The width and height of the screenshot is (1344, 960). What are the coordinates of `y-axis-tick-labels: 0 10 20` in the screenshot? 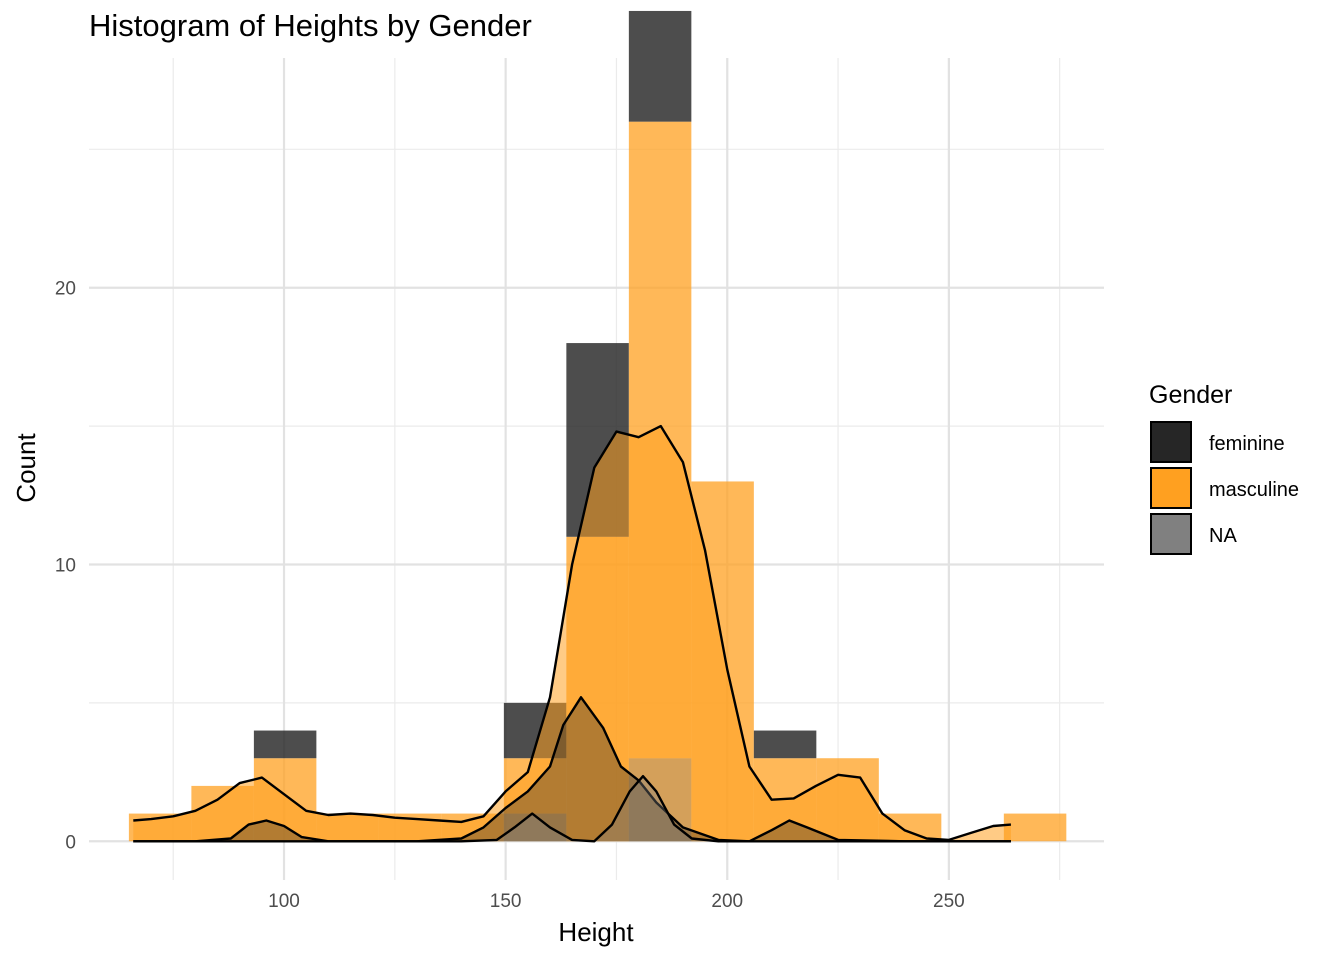 It's located at (65, 566).